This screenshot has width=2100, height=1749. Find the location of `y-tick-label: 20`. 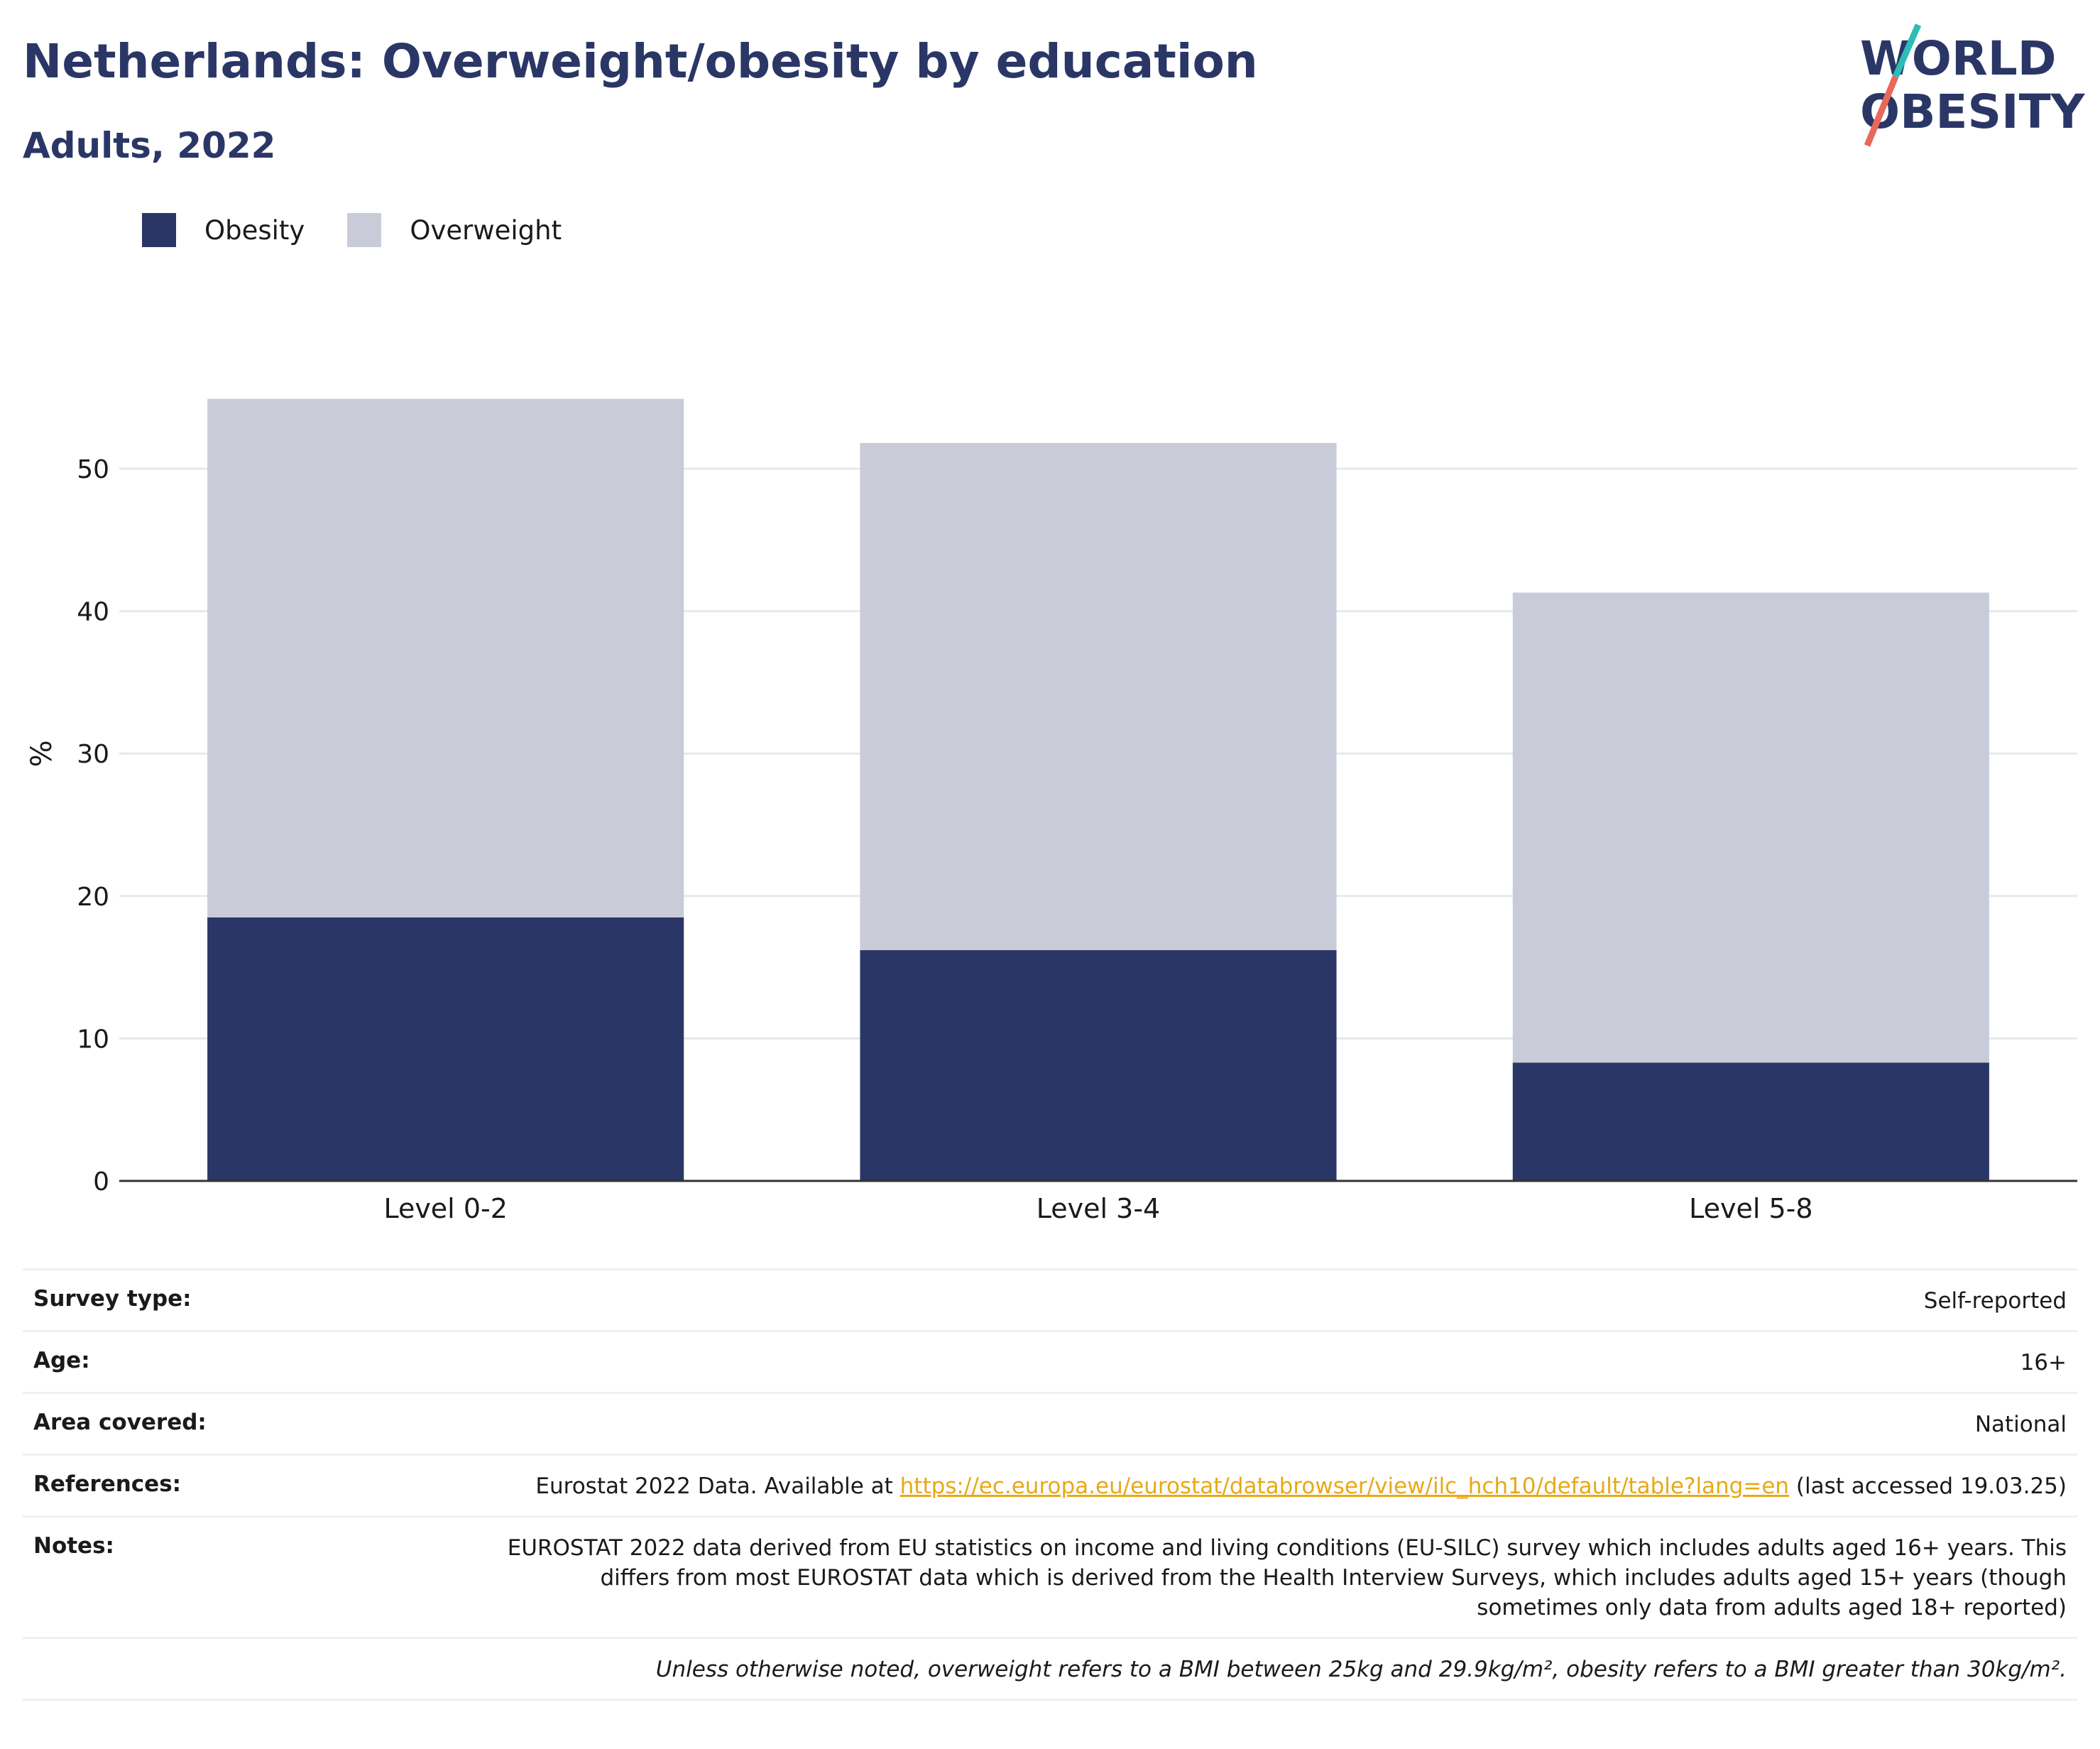

y-tick-label: 20 is located at coordinates (93, 897).